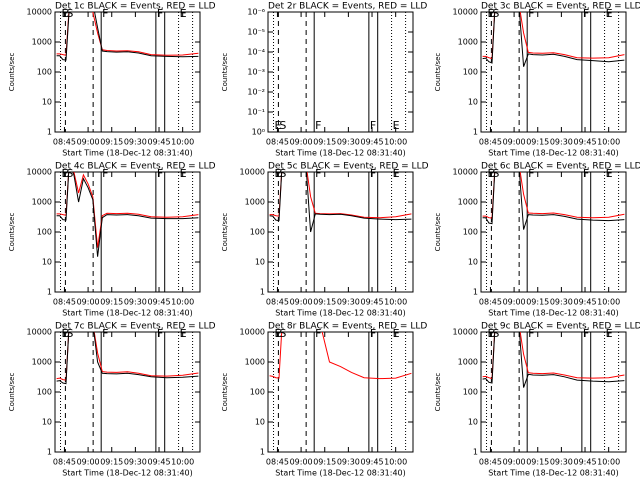 This screenshot has width=640, height=480. What do you see at coordinates (135, 7) in the screenshot?
I see `chart-title: Det 1c BLACK = Events, RED = LLD` at bounding box center [135, 7].